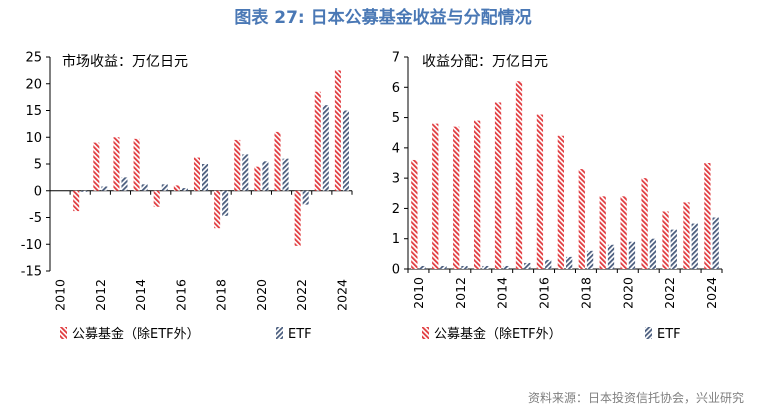 The image size is (766, 411). What do you see at coordinates (33, 138) in the screenshot?
I see `y-tick-label: 10` at bounding box center [33, 138].